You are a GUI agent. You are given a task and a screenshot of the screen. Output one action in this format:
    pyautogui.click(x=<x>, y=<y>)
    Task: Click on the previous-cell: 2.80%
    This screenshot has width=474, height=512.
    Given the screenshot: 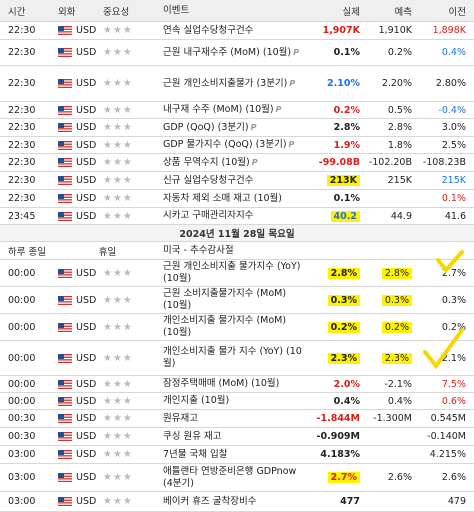 What is the action you would take?
    pyautogui.click(x=444, y=83)
    